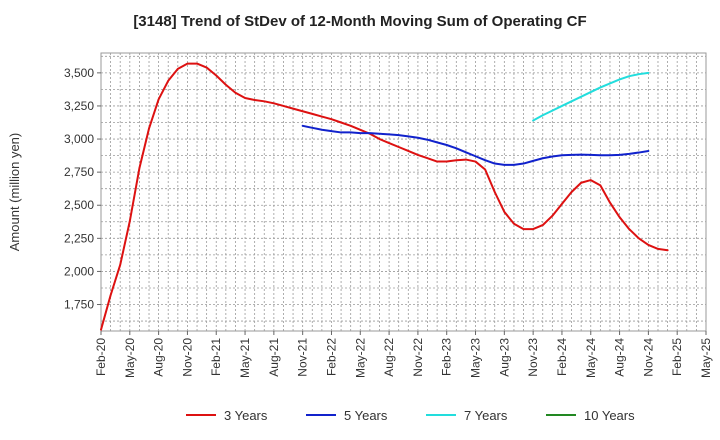 The image size is (720, 440). I want to click on x-tick-label: Aug-23, so click(504, 357).